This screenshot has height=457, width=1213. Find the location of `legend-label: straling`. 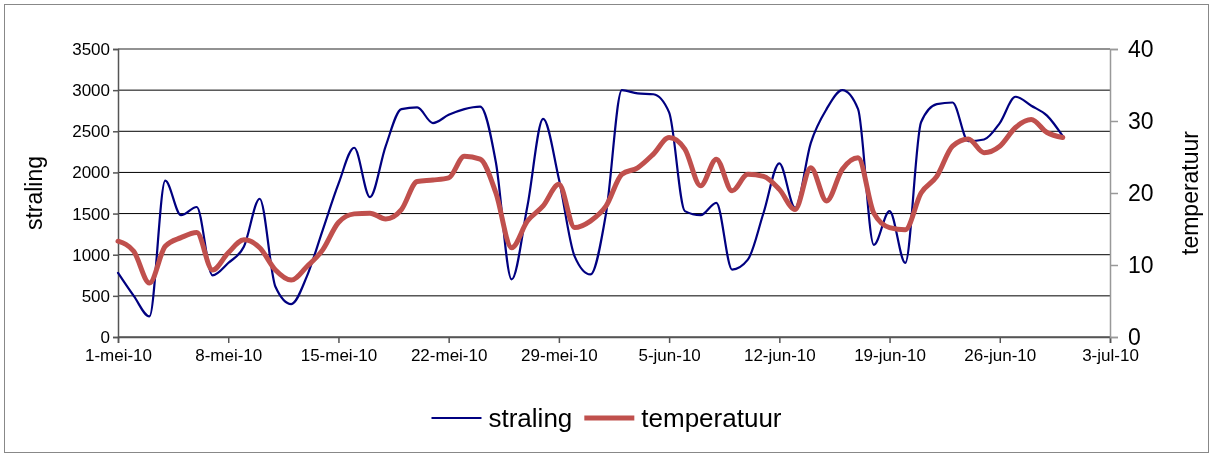

legend-label: straling is located at coordinates (530, 418).